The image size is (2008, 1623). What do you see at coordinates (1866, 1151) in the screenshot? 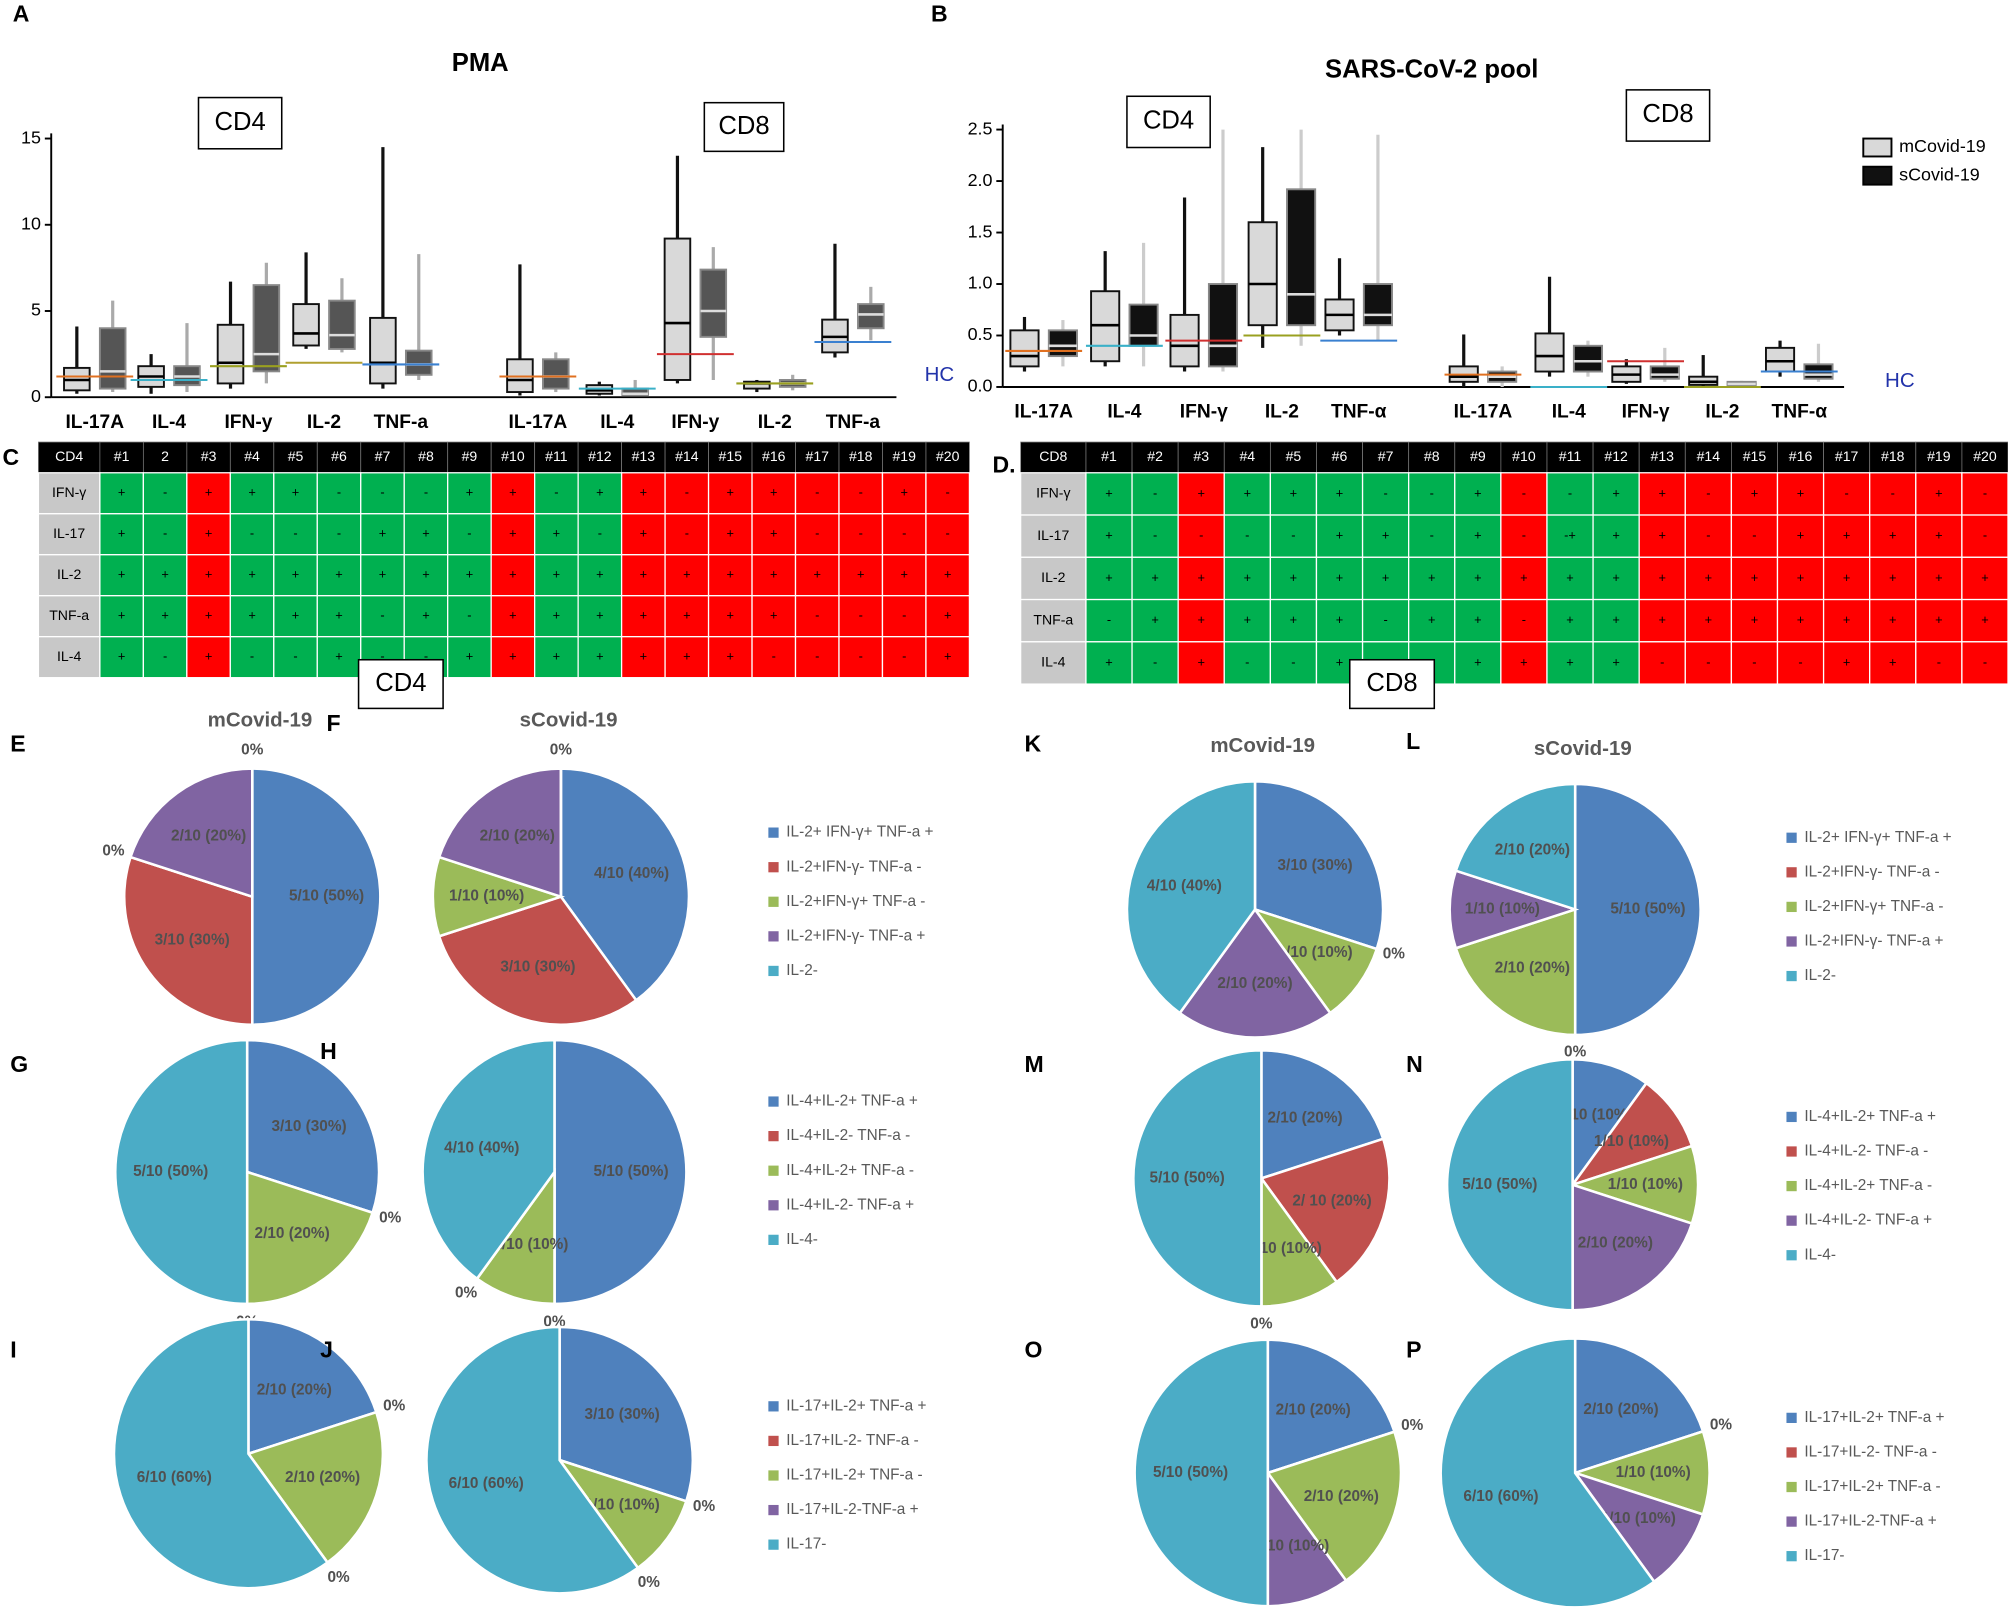
I see `legend-label: IL-4+IL-2- TNF-a -` at bounding box center [1866, 1151].